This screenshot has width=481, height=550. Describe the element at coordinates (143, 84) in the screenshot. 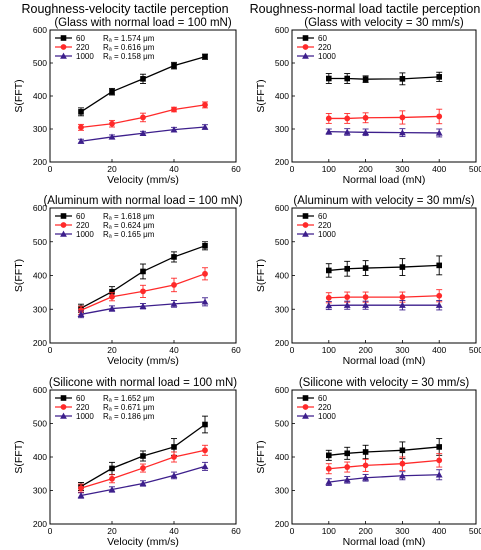

I see `series-line` at that location.